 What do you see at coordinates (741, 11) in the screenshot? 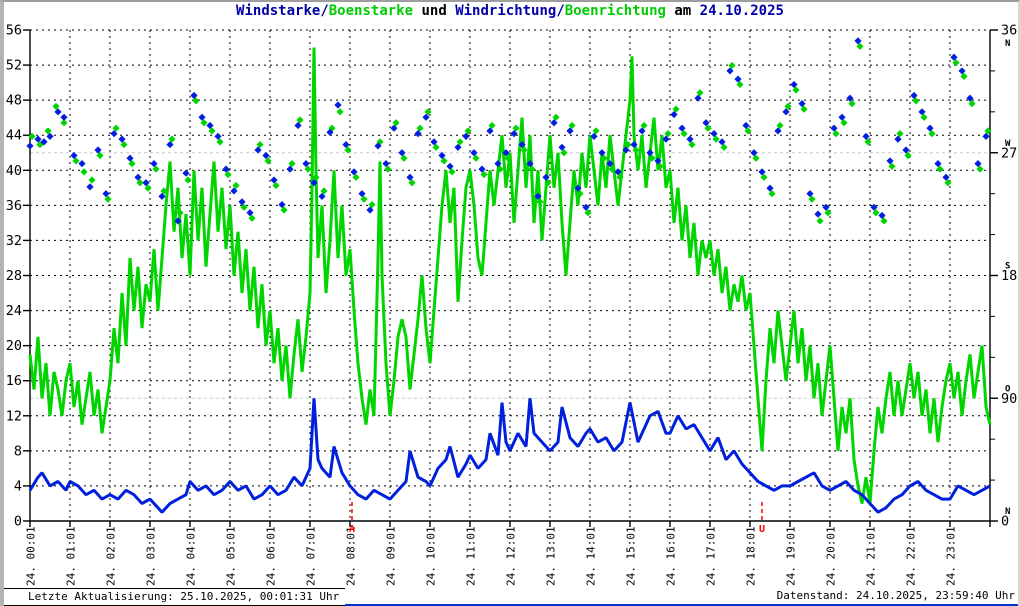
I see `title-part: 24.10.2025` at bounding box center [741, 11].